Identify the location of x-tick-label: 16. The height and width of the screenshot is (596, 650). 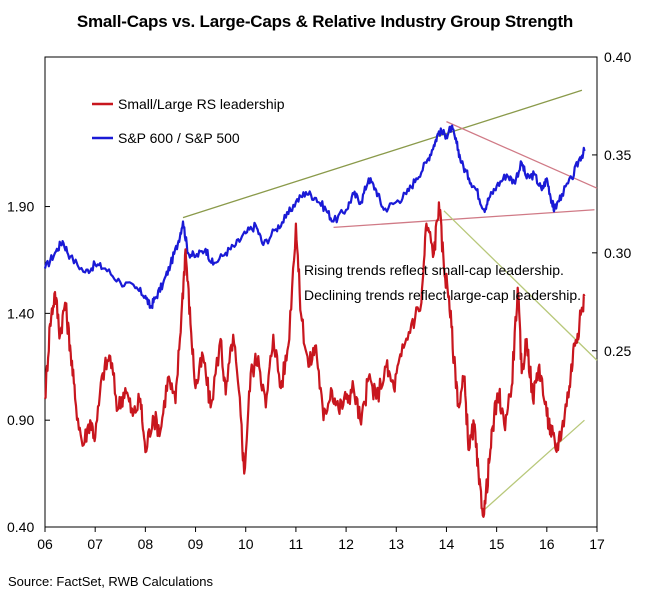
(547, 544).